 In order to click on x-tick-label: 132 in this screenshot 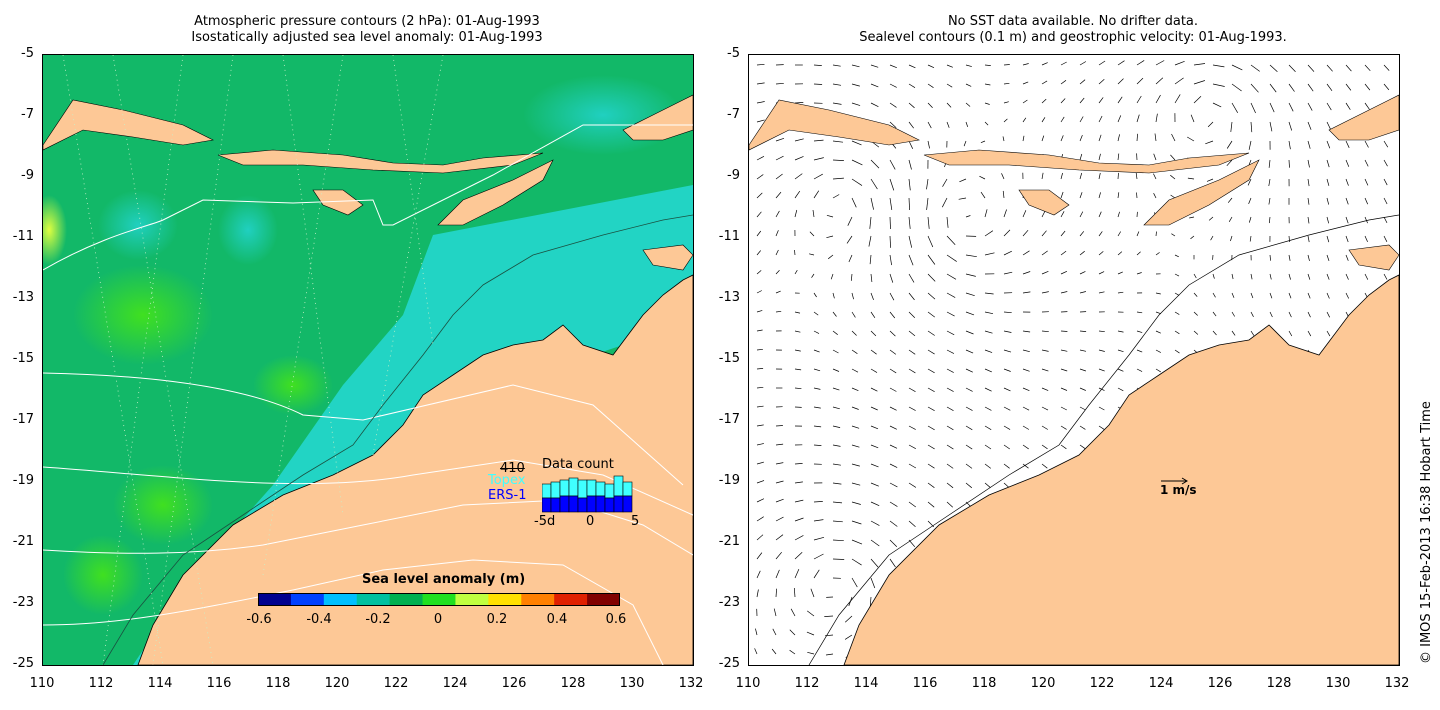, I will do `click(691, 683)`.